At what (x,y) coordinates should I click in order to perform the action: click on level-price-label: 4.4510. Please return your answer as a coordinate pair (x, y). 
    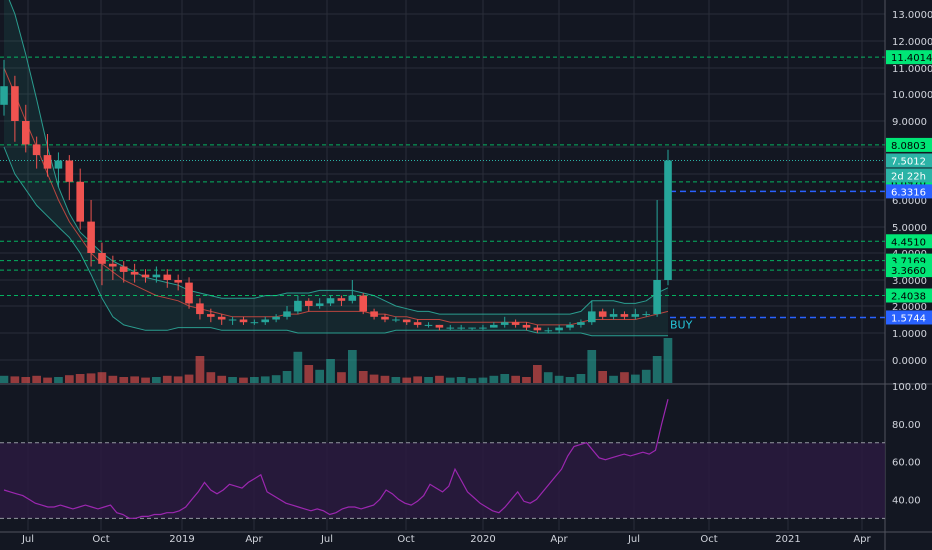
    Looking at the image, I should click on (908, 242).